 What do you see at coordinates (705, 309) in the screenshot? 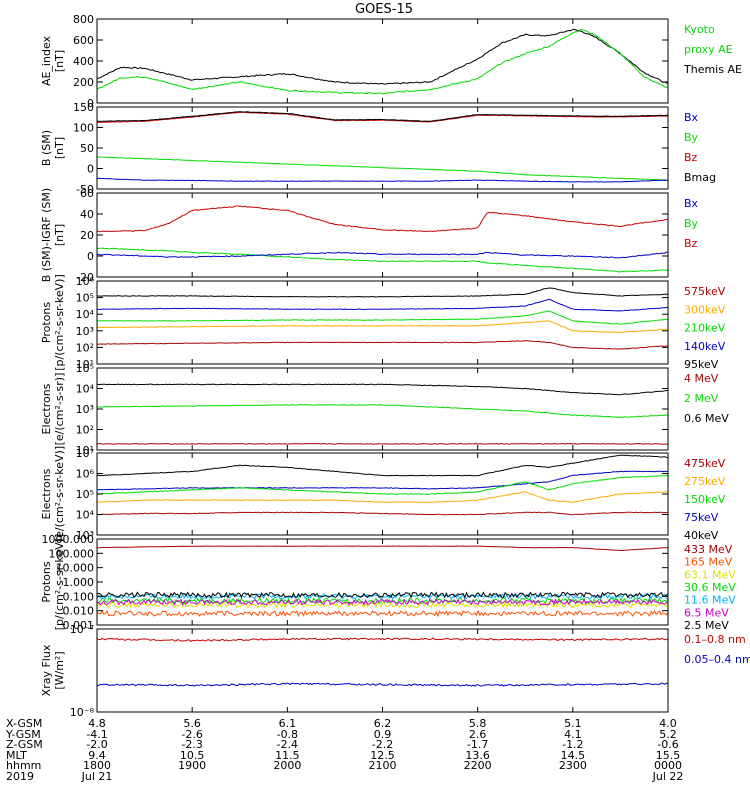
I see `legend-entry: 300keV` at bounding box center [705, 309].